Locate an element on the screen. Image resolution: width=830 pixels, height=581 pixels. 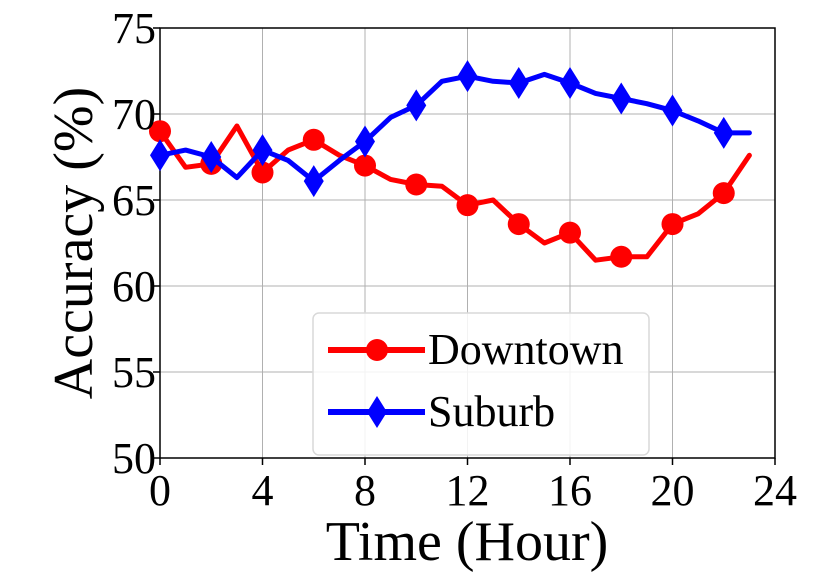
legend-marker-shape-suburb is located at coordinates (377, 412).